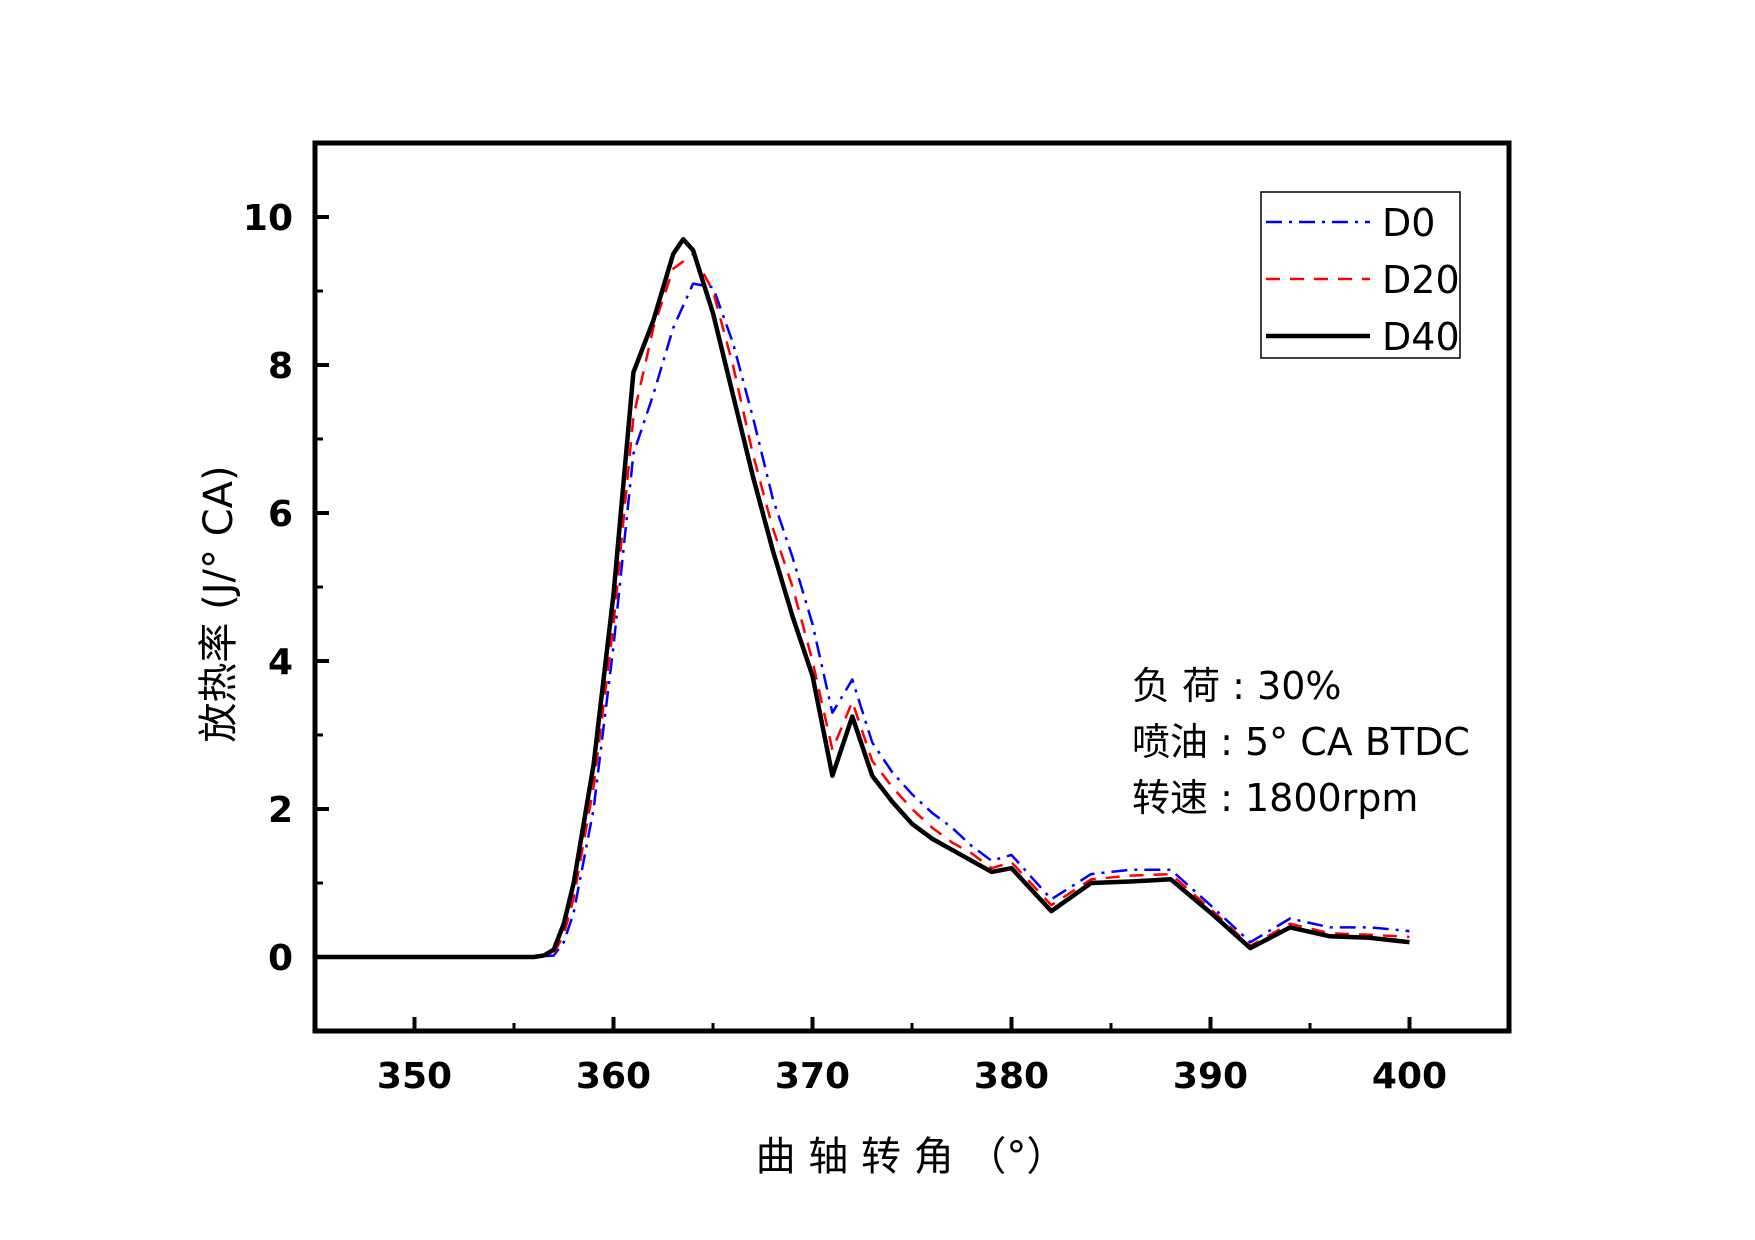 Image resolution: width=1755 pixels, height=1240 pixels. I want to click on y-tick-label: 0, so click(280, 958).